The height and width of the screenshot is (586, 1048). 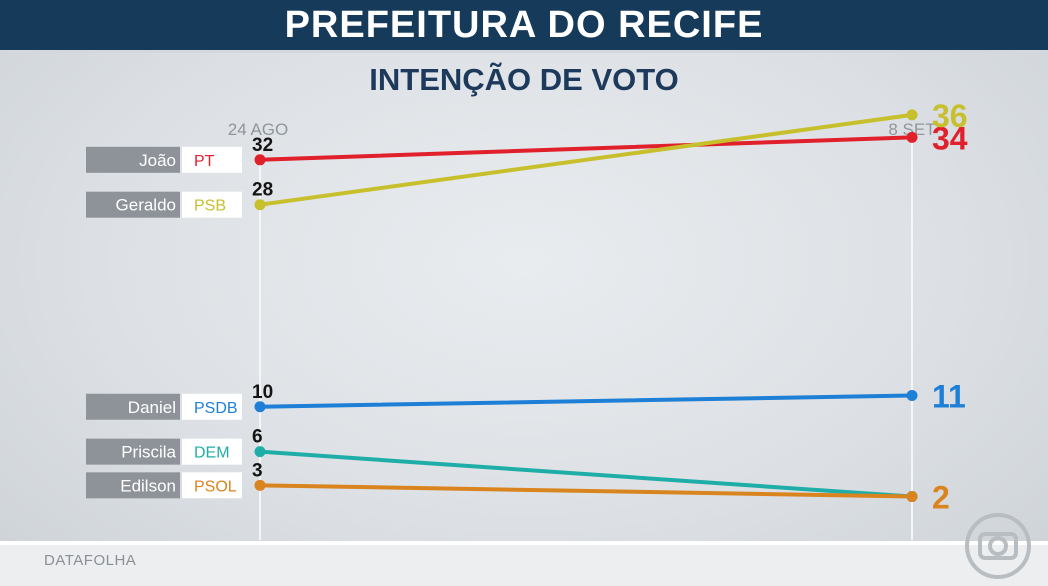 What do you see at coordinates (215, 486) in the screenshot?
I see `party-label: PSOL` at bounding box center [215, 486].